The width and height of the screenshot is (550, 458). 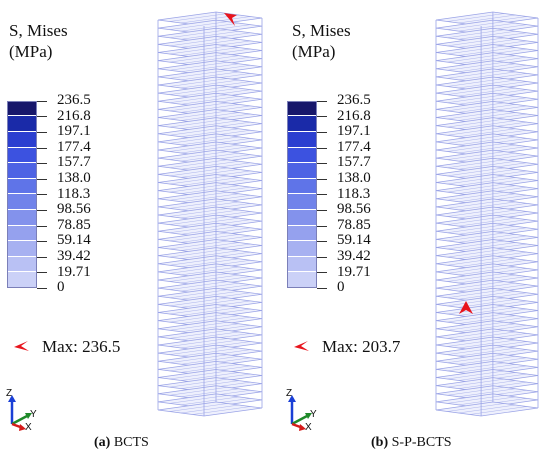 What do you see at coordinates (354, 224) in the screenshot?
I see `legend-value-label: 78.85` at bounding box center [354, 224].